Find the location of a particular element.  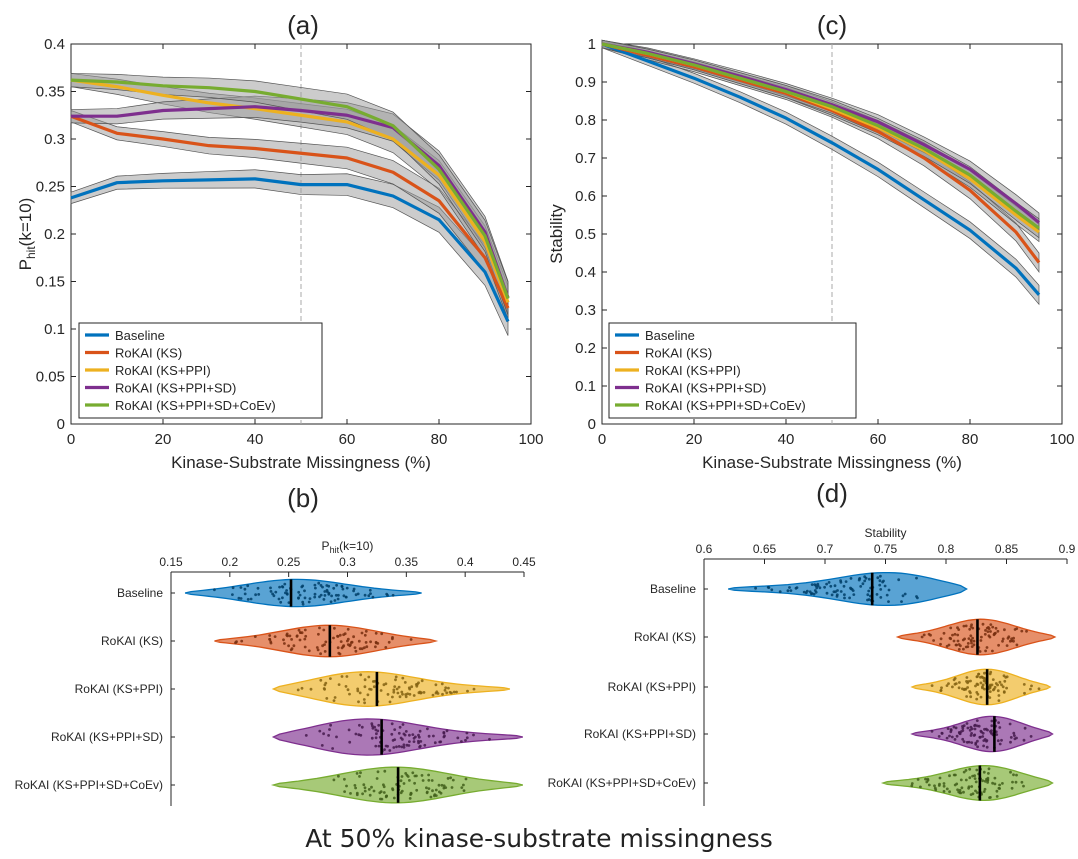

category-label: RoKAI (KS+PPI+SD+CoEv) is located at coordinates (89, 785).